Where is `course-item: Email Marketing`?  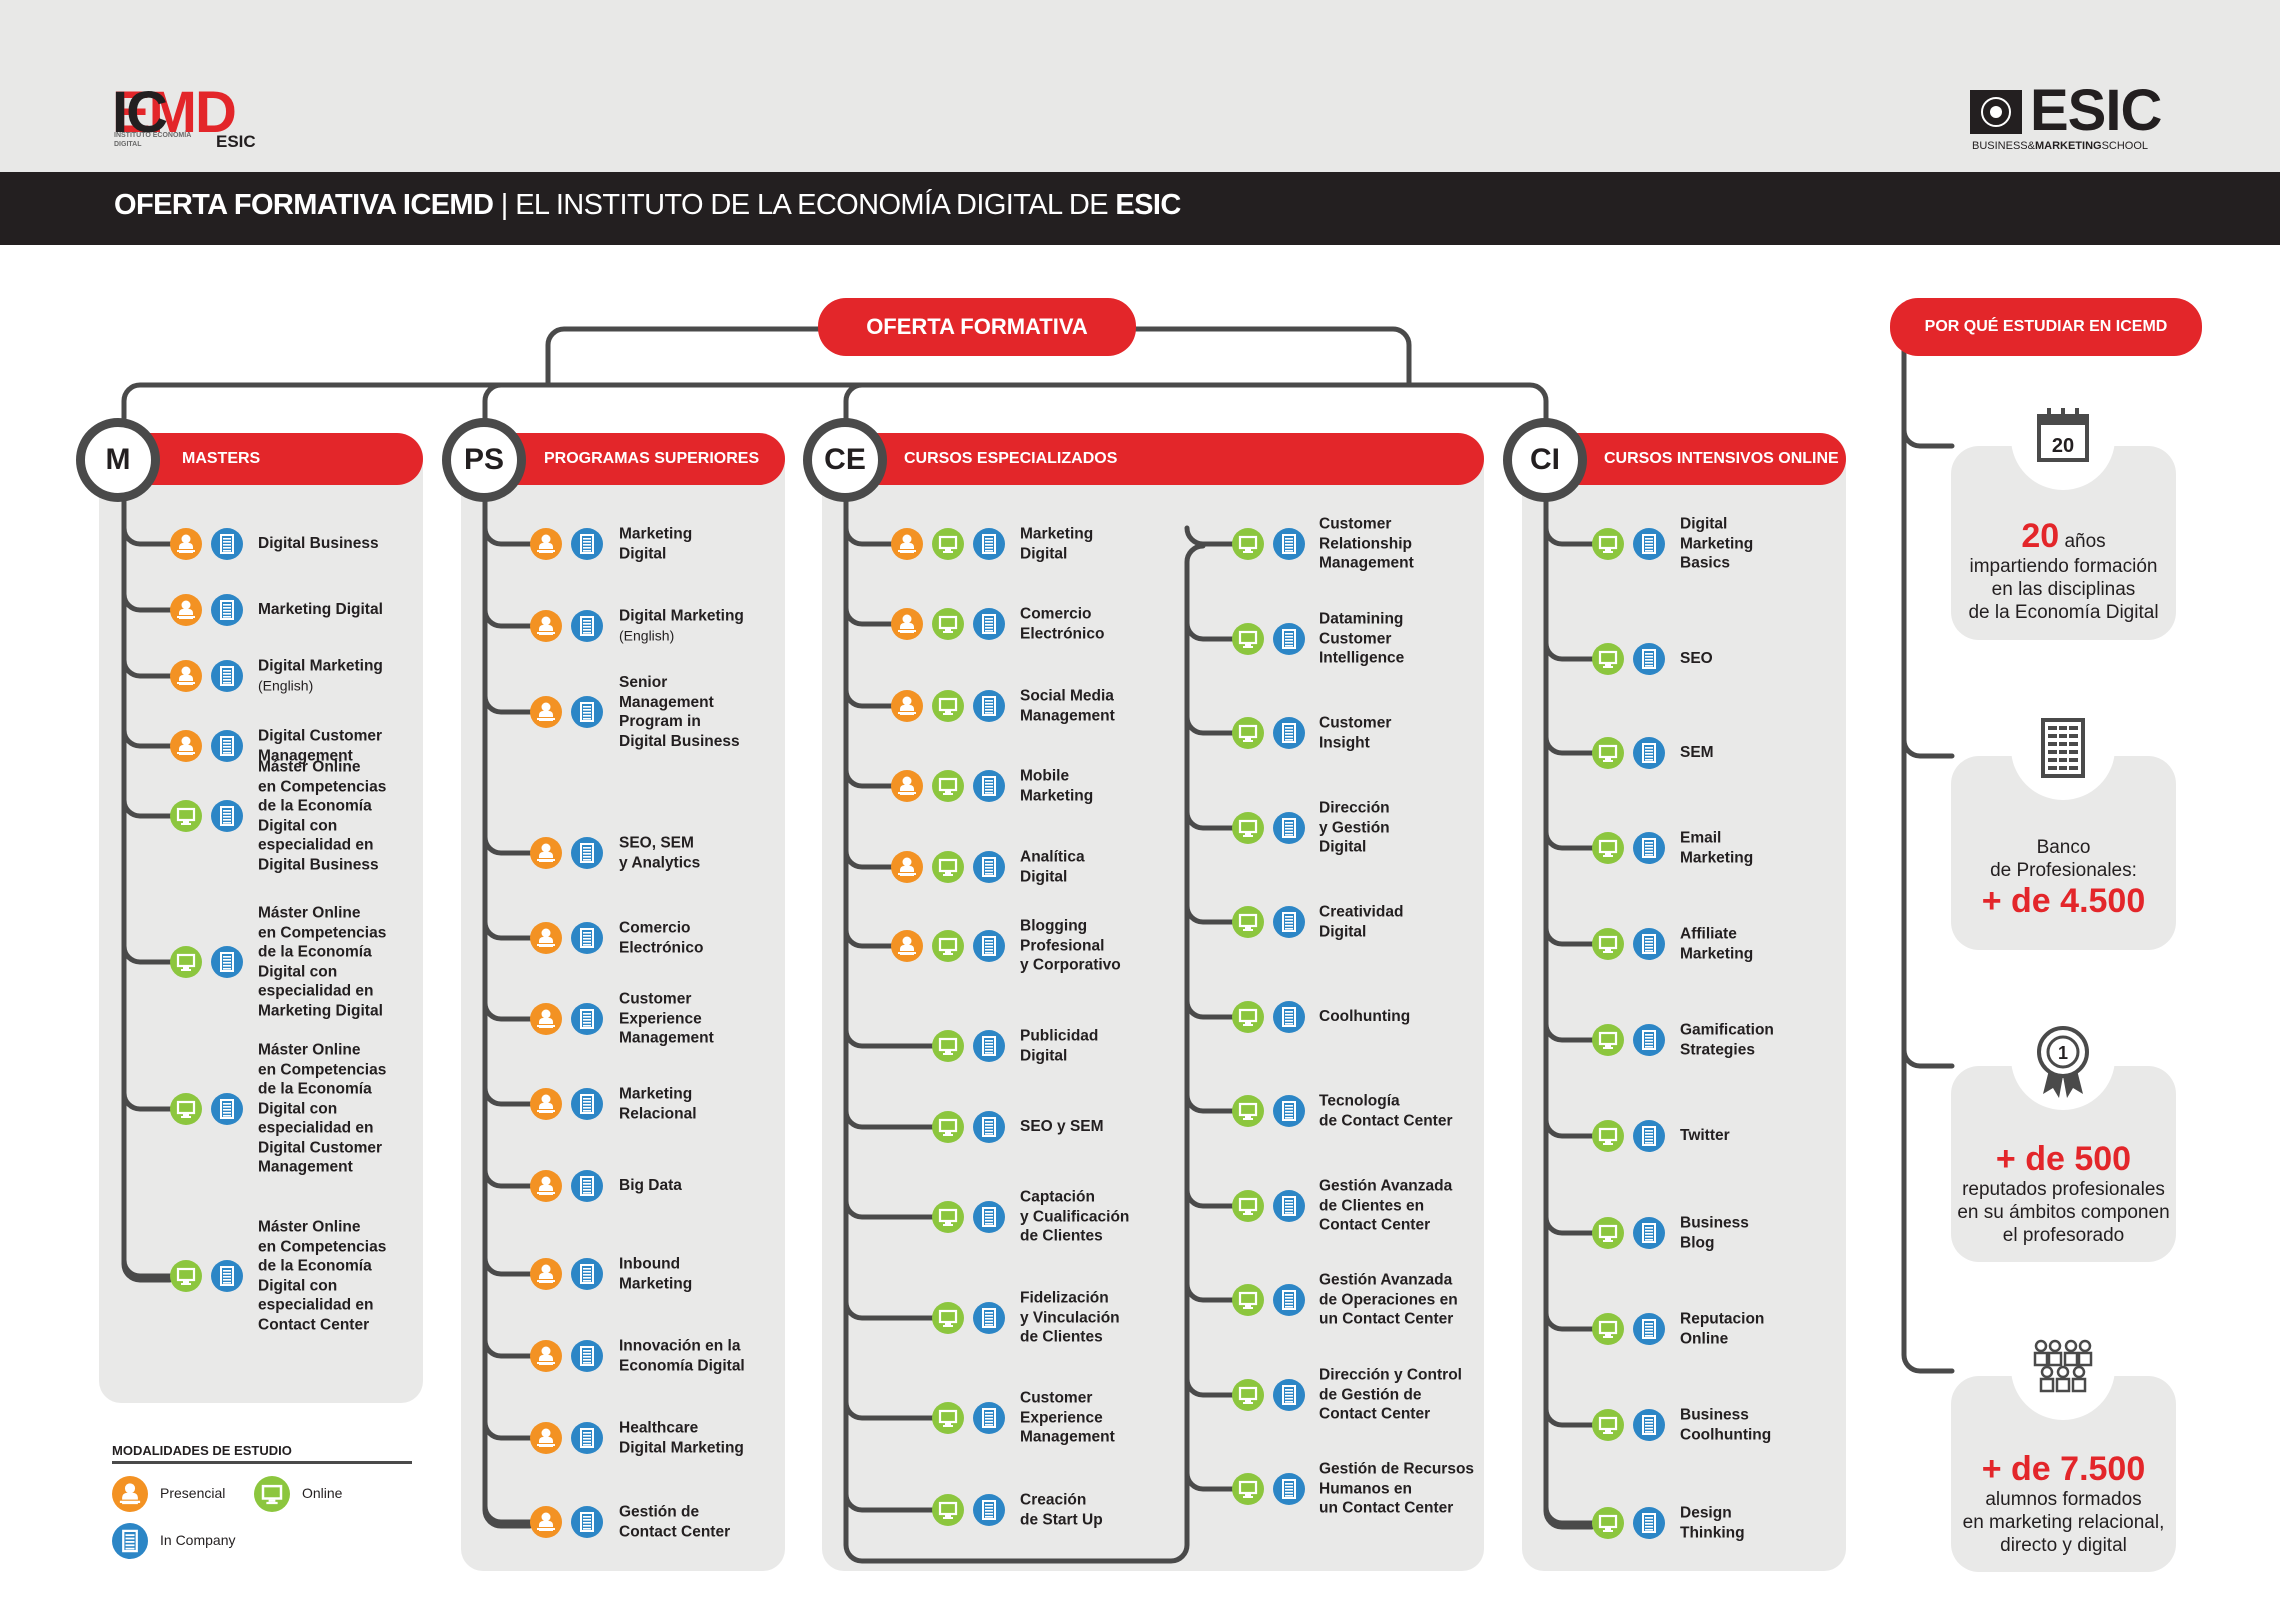
course-item: Email Marketing is located at coordinates (1716, 848).